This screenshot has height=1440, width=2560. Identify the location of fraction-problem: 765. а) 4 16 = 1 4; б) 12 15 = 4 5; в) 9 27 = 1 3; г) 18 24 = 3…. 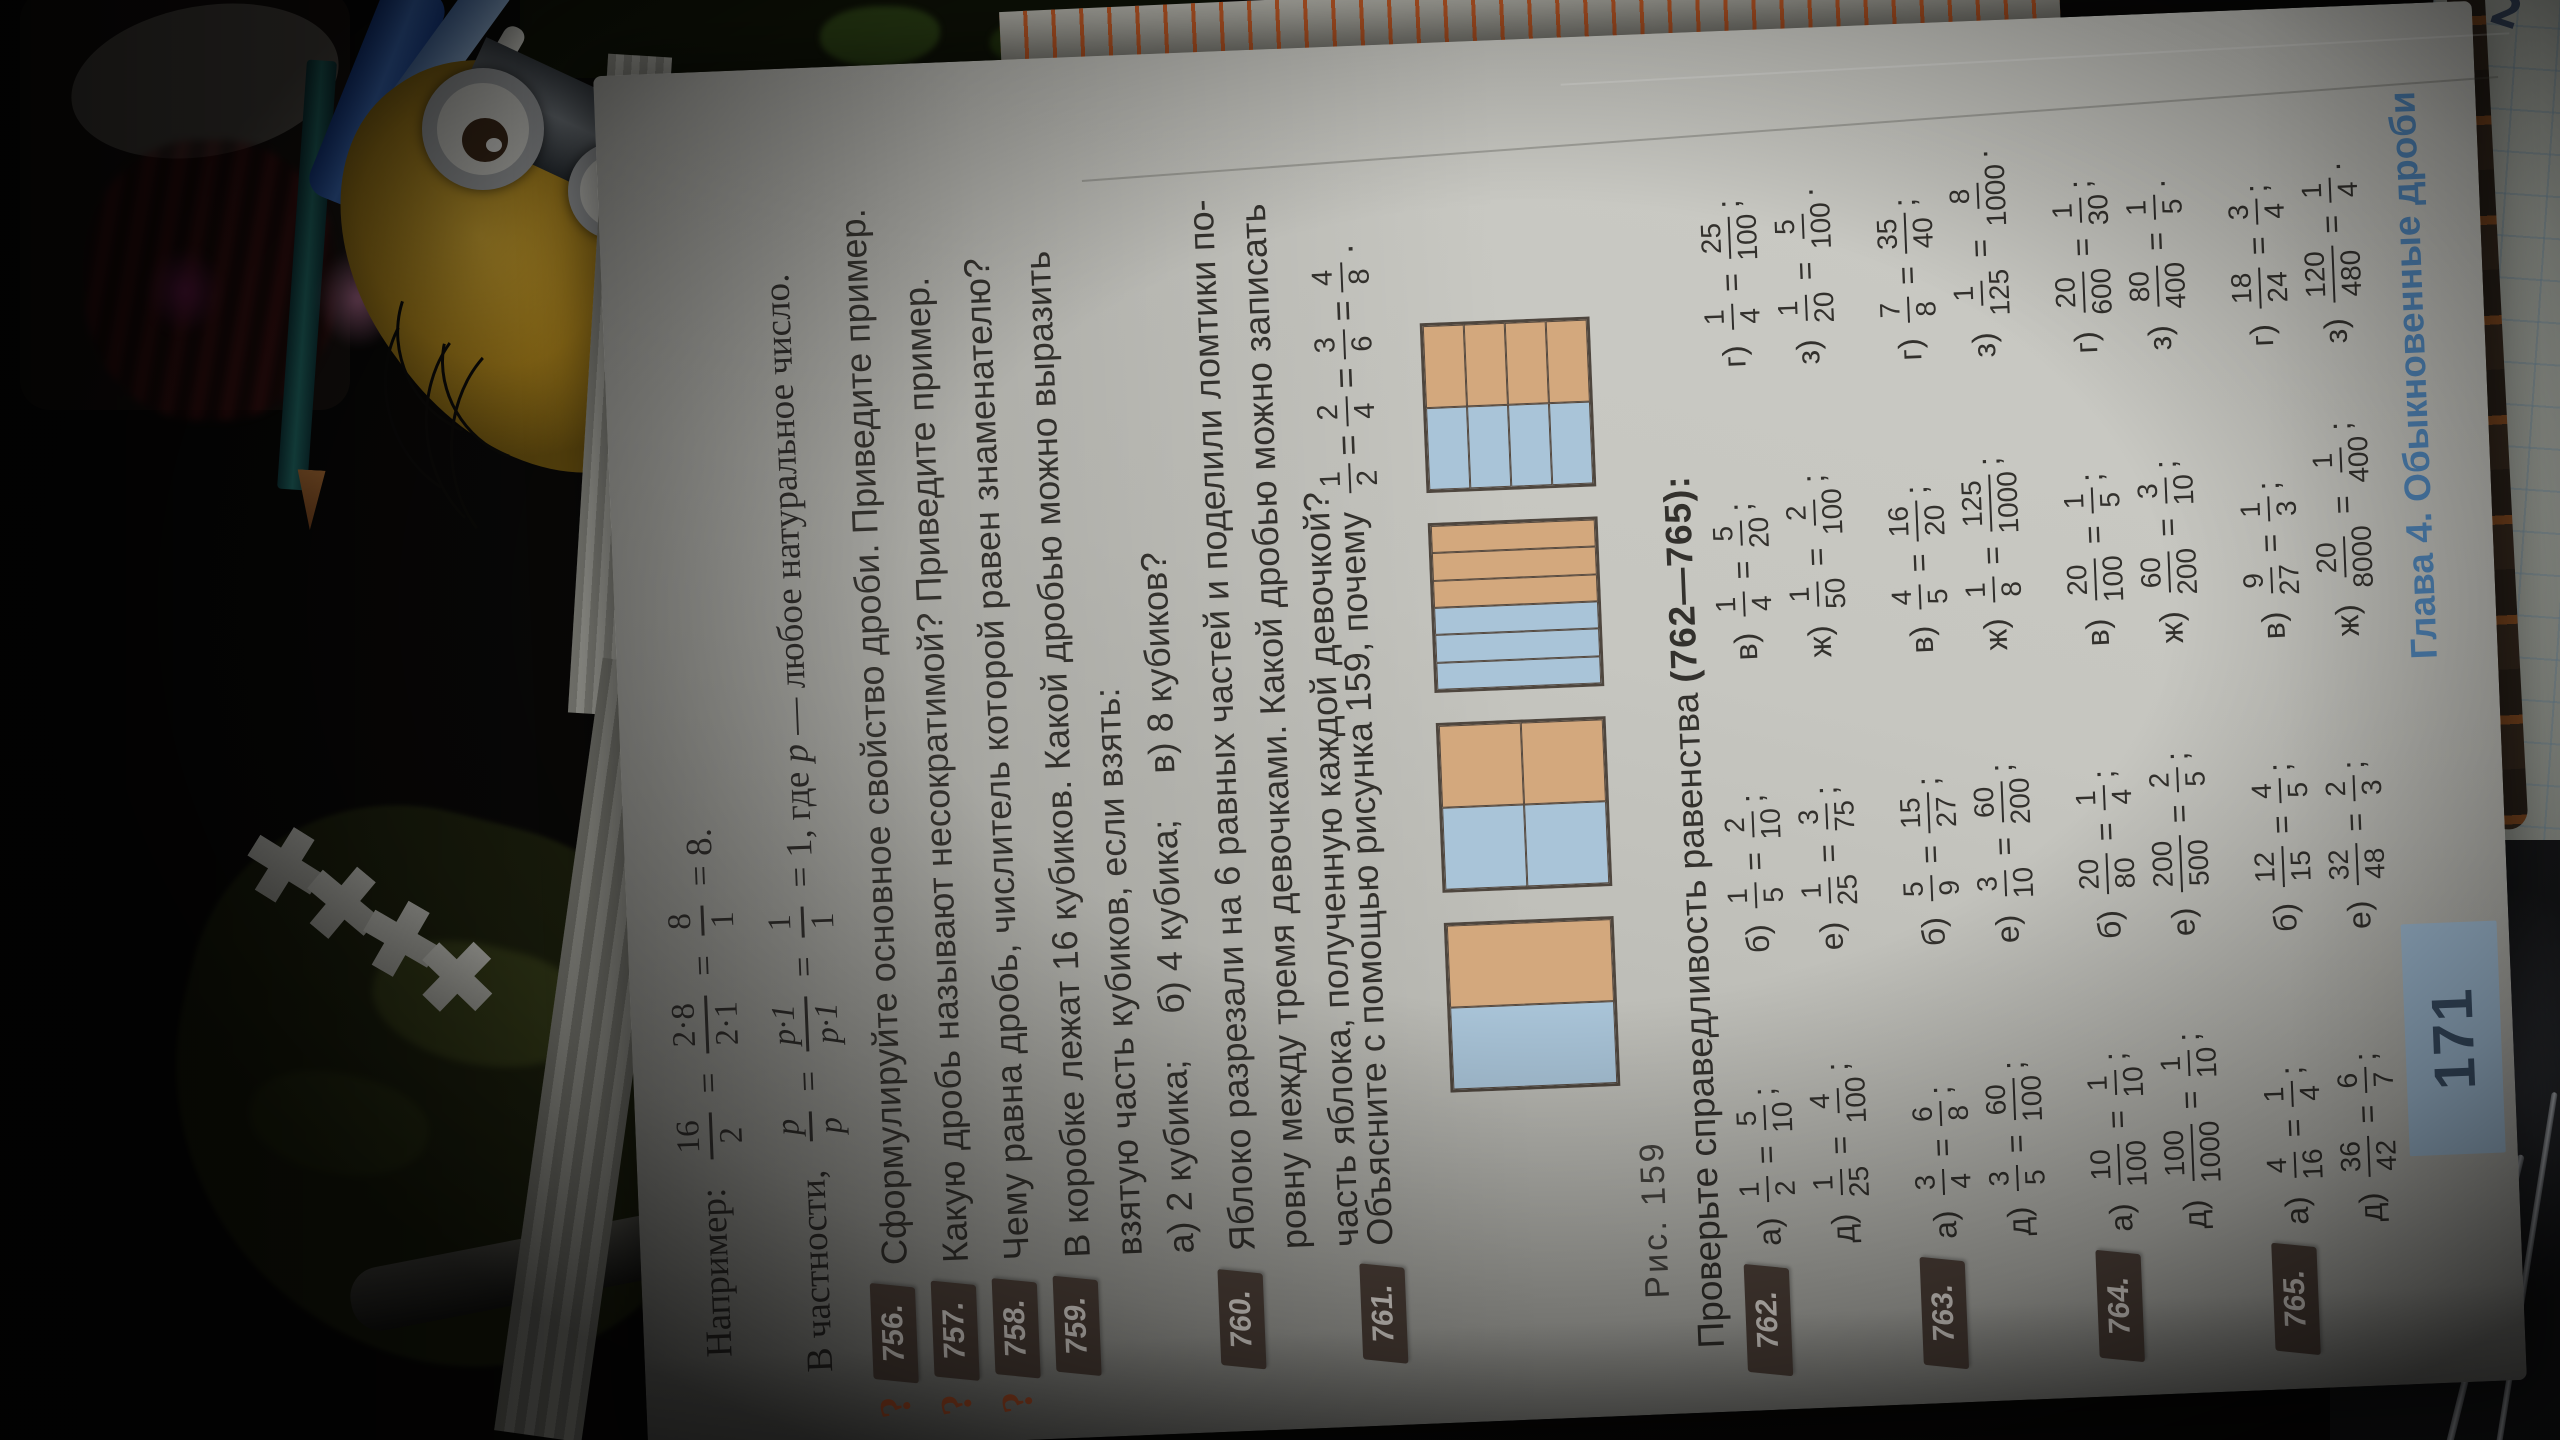
(2314, 702).